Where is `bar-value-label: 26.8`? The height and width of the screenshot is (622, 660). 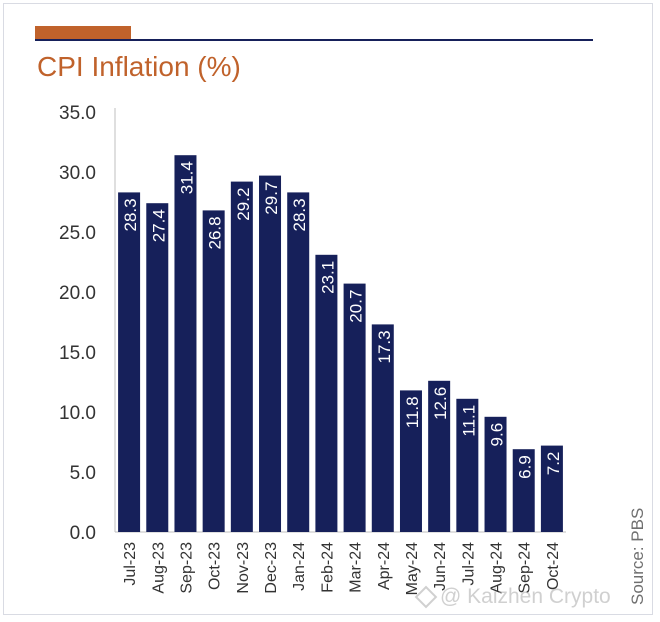
bar-value-label: 26.8 is located at coordinates (215, 232).